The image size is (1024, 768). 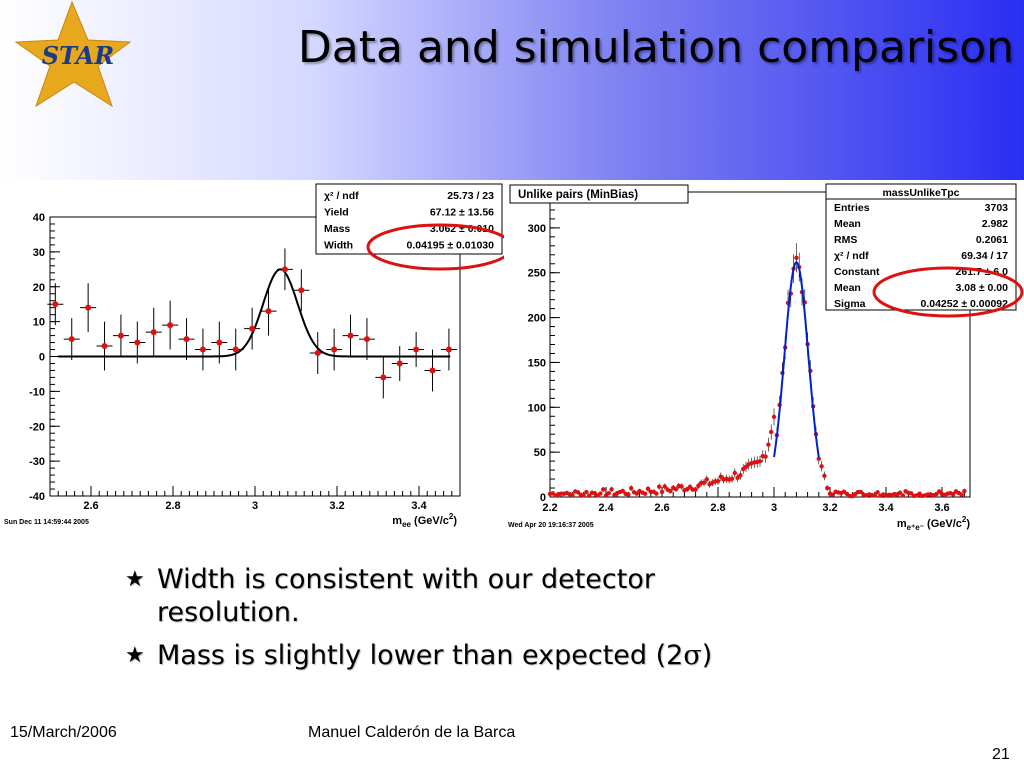 I want to click on stats-label: RMS, so click(x=845, y=240).